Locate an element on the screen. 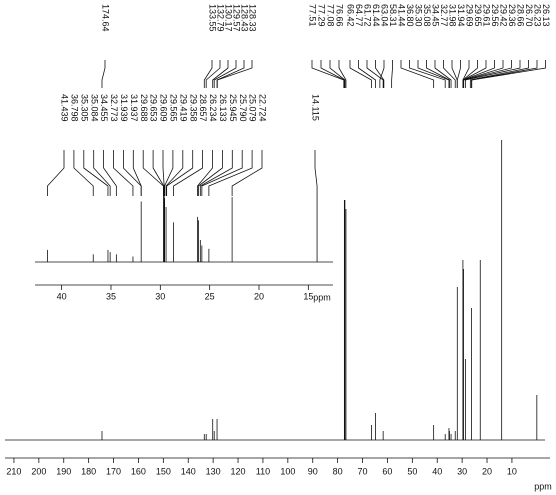 Image resolution: width=556 pixels, height=495 pixels. peak-label: 14.115 is located at coordinates (316, 107).